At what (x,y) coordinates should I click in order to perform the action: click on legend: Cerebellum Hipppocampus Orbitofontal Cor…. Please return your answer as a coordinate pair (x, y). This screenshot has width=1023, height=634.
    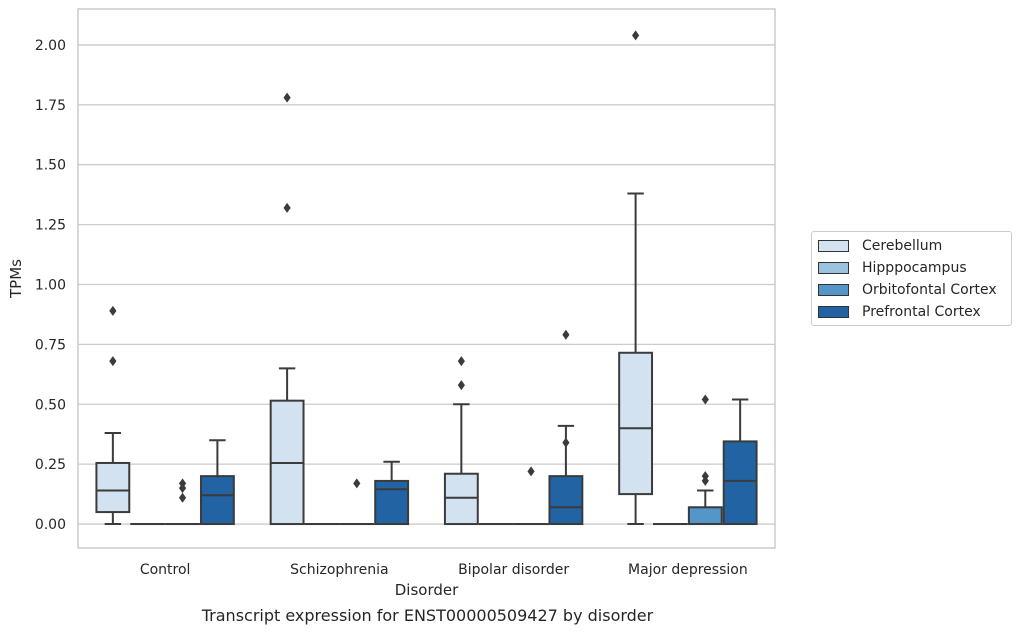
    Looking at the image, I should click on (911, 278).